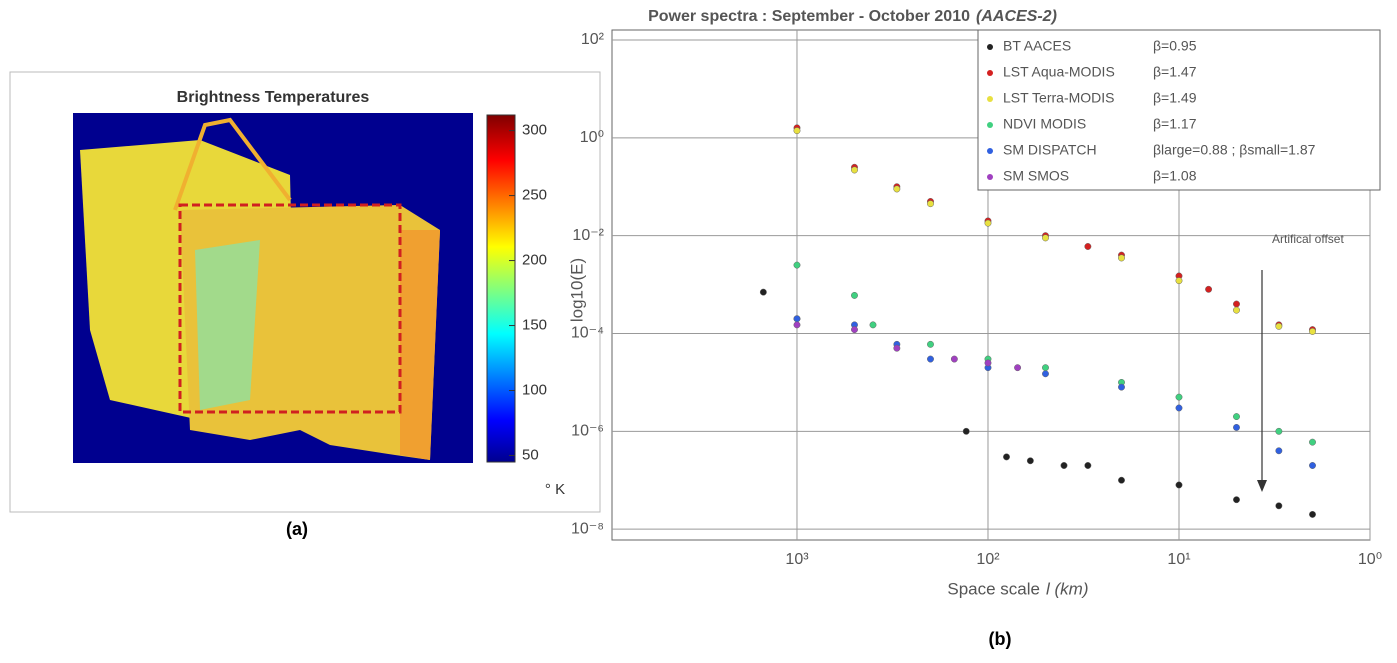 The height and width of the screenshot is (663, 1397). Describe the element at coordinates (1308, 239) in the screenshot. I see `annotation: Artifical offset` at that location.